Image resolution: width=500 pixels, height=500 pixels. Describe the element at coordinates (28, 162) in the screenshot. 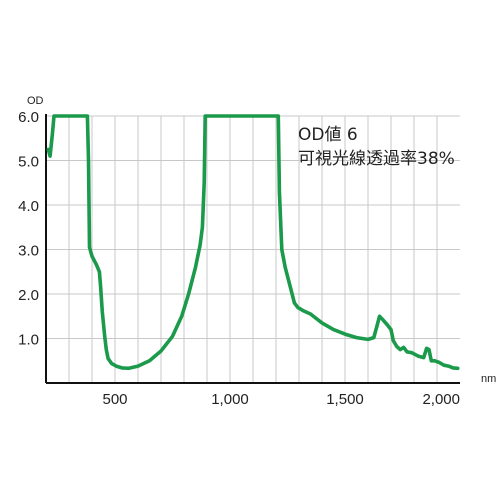

I see `y-tick-label: 5.0` at that location.